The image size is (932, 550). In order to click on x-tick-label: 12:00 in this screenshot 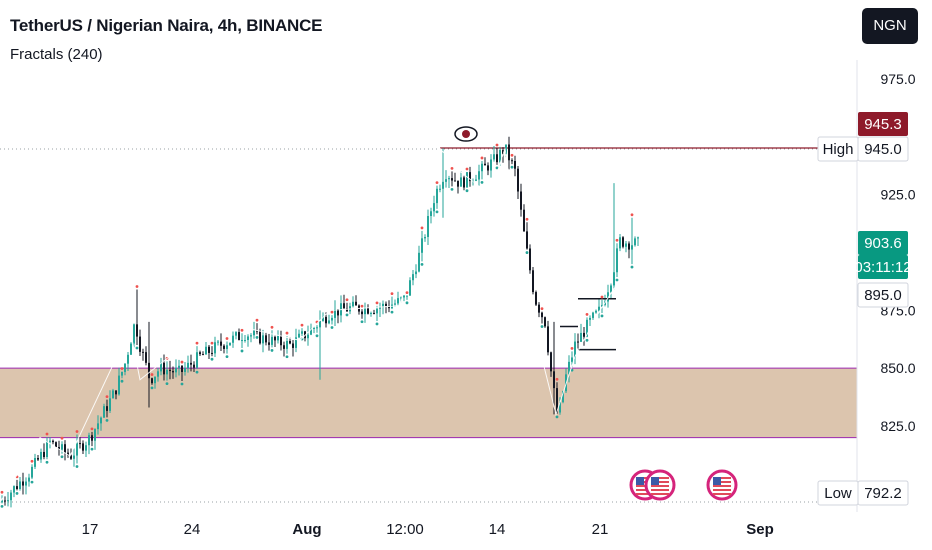, I will do `click(405, 529)`.